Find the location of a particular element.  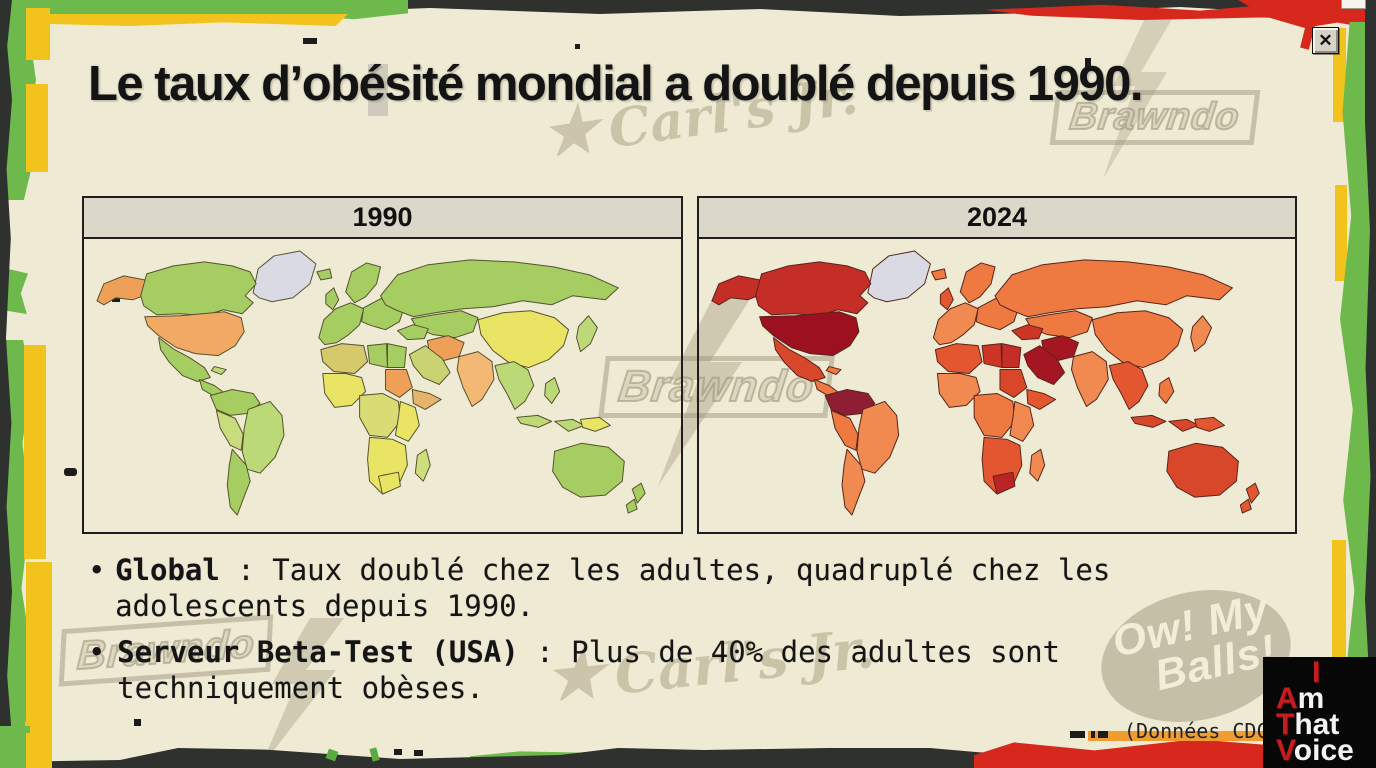

map-region-scandinavia is located at coordinates (363, 283).